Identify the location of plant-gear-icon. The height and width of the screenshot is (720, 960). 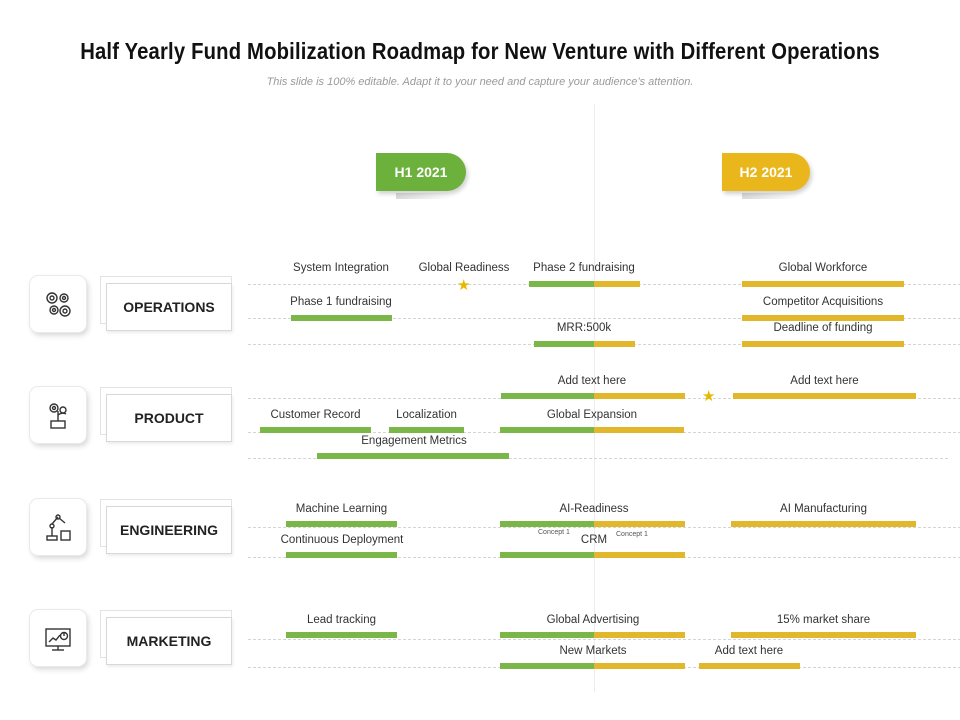
(58, 416).